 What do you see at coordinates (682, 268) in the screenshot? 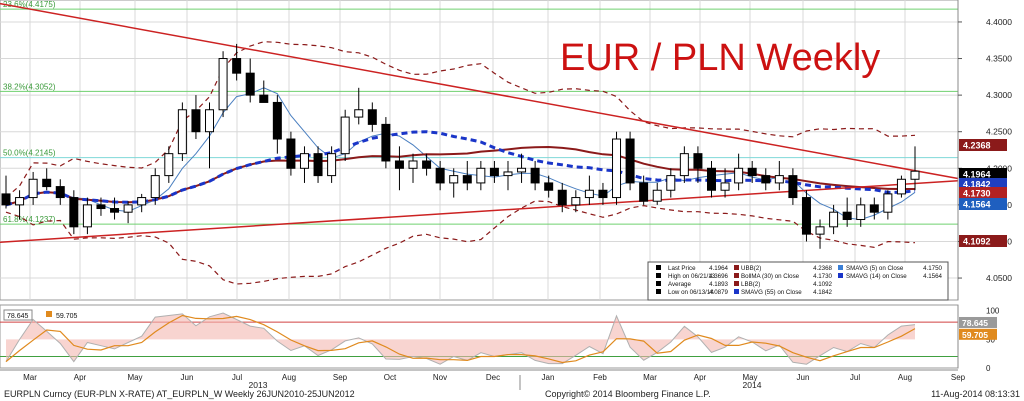
I see `legend-label: Last Price` at bounding box center [682, 268].